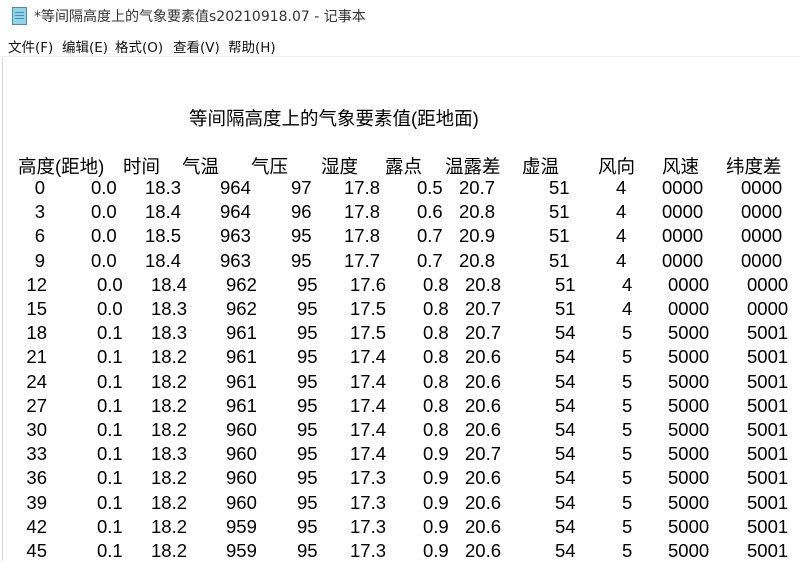  What do you see at coordinates (36, 478) in the screenshot?
I see `cell-height: 36` at bounding box center [36, 478].